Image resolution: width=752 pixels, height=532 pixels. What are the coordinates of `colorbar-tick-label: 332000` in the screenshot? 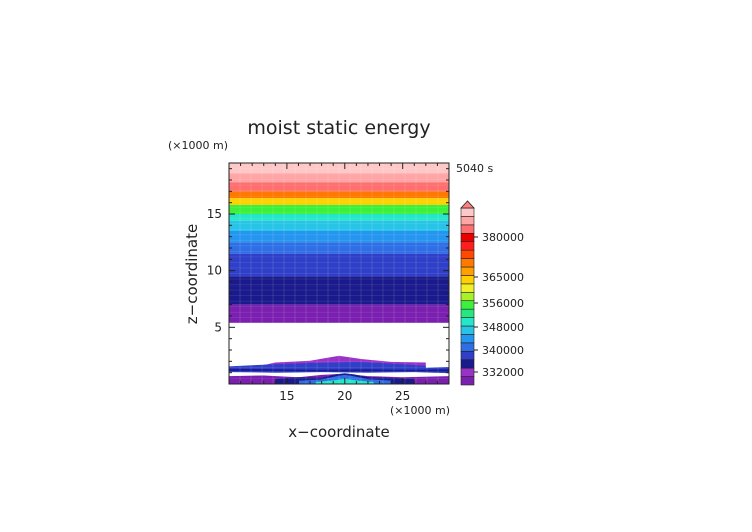 It's located at (503, 372).